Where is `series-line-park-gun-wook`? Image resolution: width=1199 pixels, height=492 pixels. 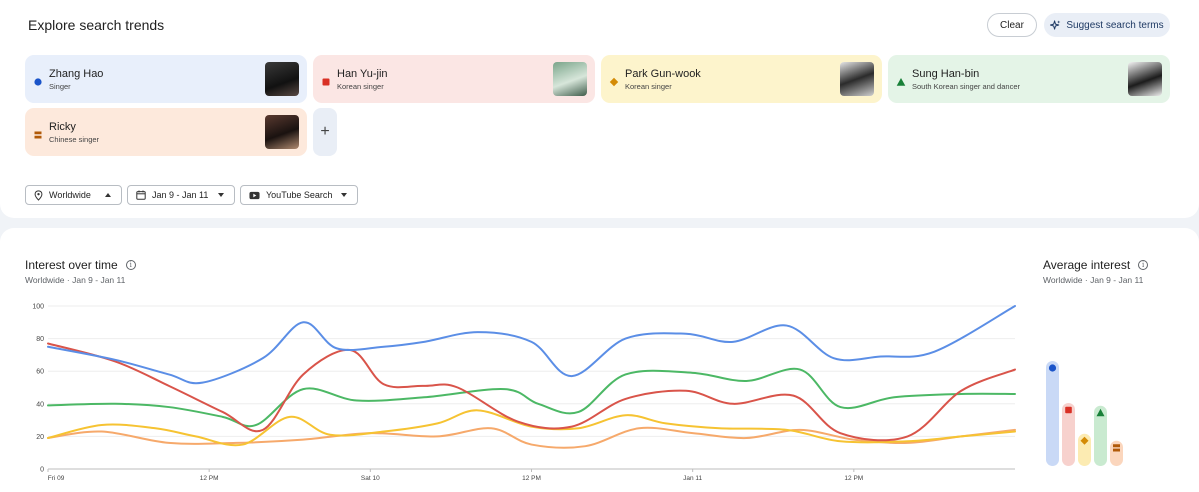 series-line-park-gun-wook is located at coordinates (531, 428).